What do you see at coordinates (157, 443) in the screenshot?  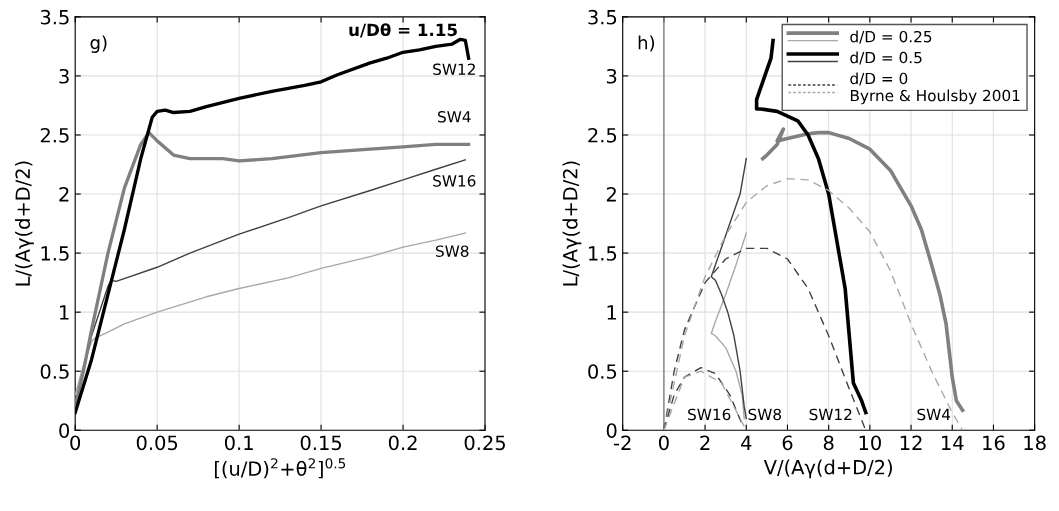 I see `x-tick-label: 0.05` at bounding box center [157, 443].